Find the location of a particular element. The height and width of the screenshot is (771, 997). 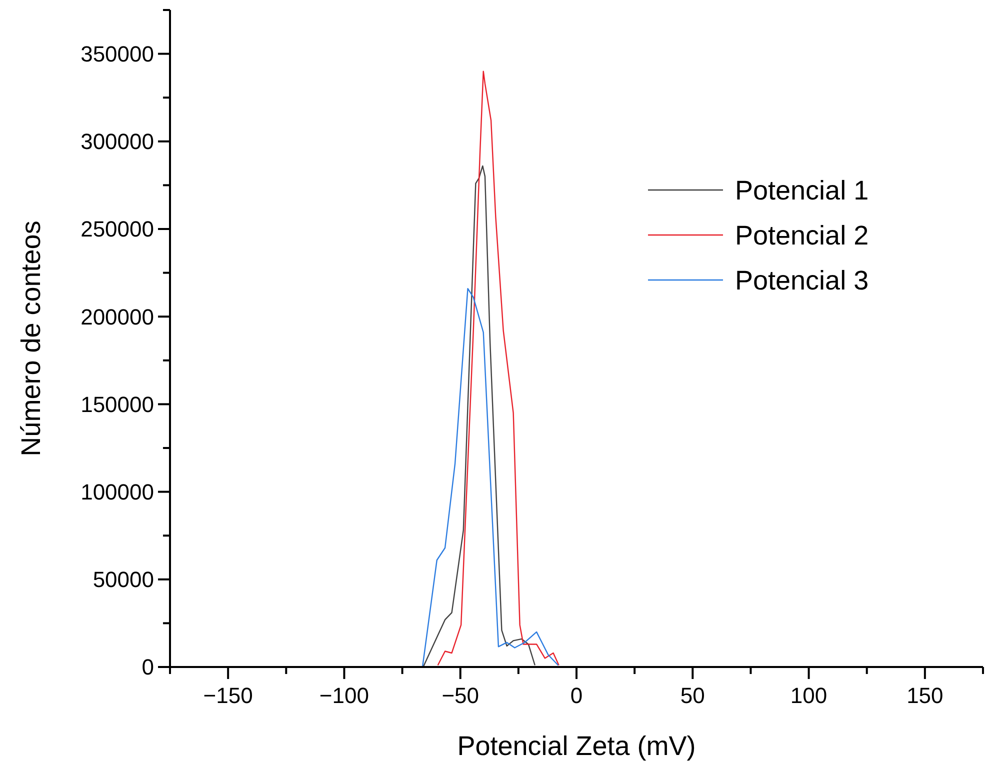

legend-label: Potencial 1 is located at coordinates (802, 190).